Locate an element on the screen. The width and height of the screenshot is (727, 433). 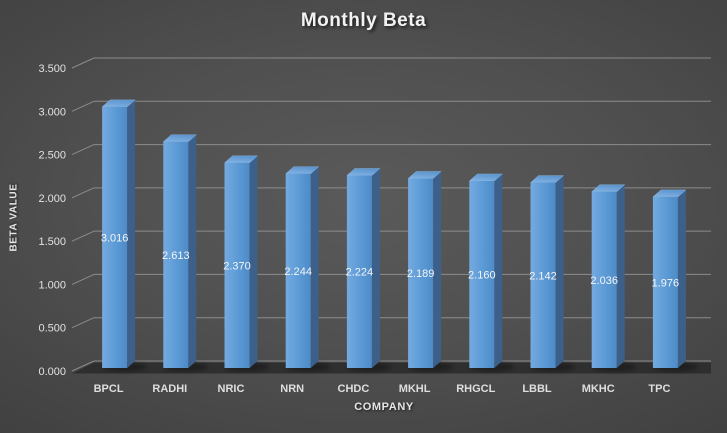
y-tick-label: 1.500 is located at coordinates (52, 242).